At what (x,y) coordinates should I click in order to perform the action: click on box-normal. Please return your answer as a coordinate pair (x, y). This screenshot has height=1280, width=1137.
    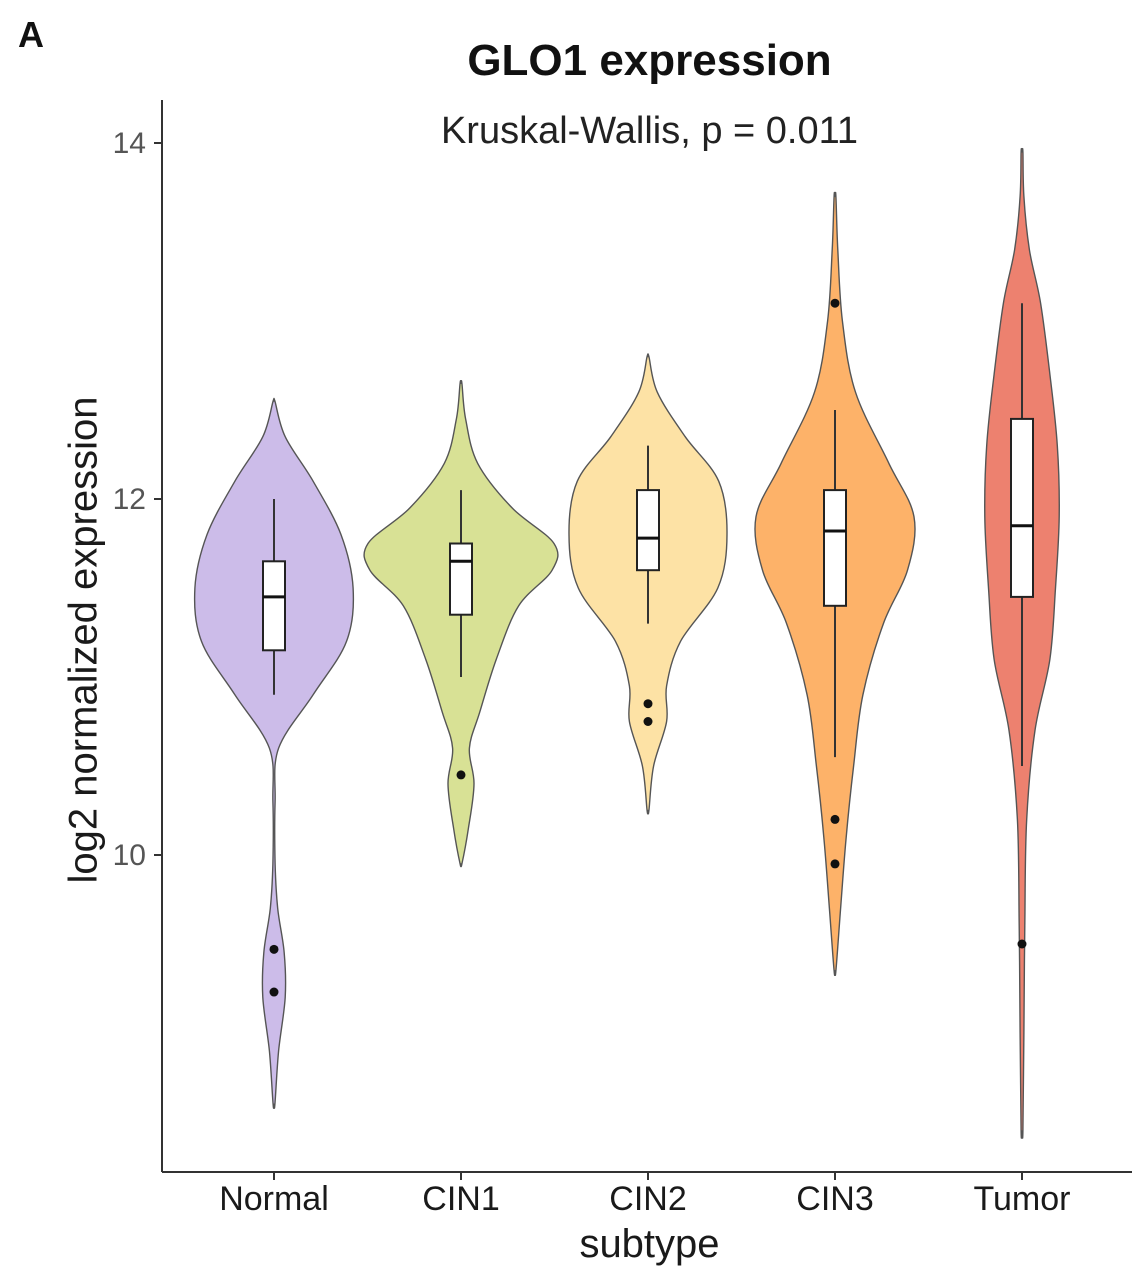
    Looking at the image, I should click on (274, 606).